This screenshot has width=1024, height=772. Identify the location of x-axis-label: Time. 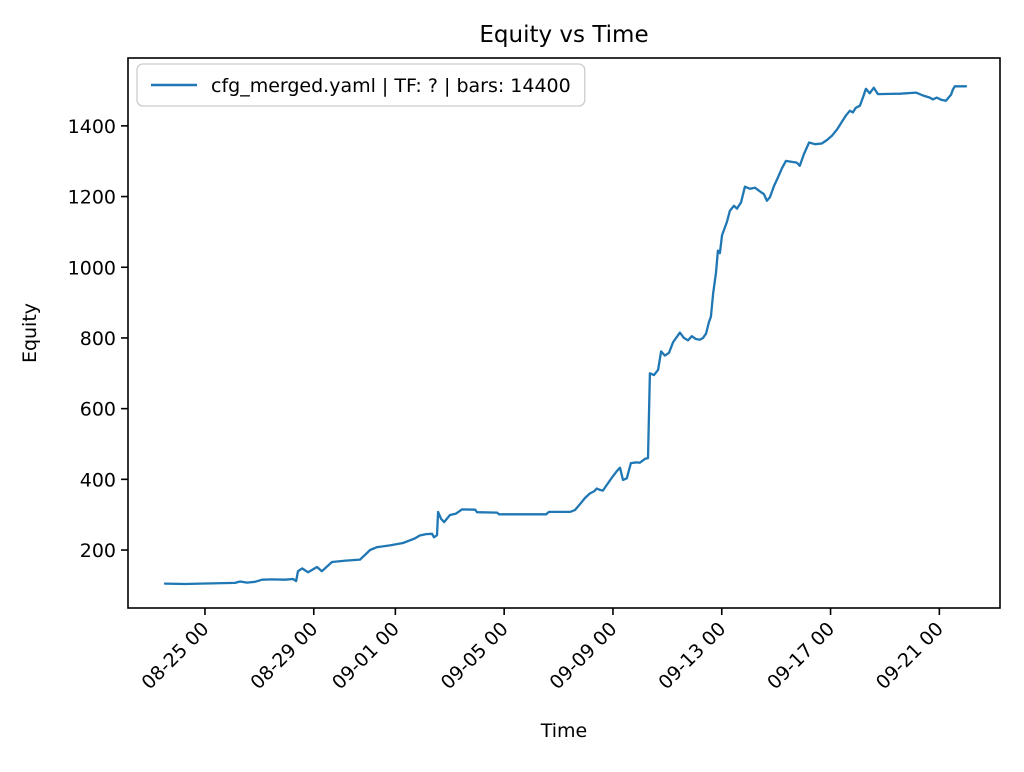
(564, 731).